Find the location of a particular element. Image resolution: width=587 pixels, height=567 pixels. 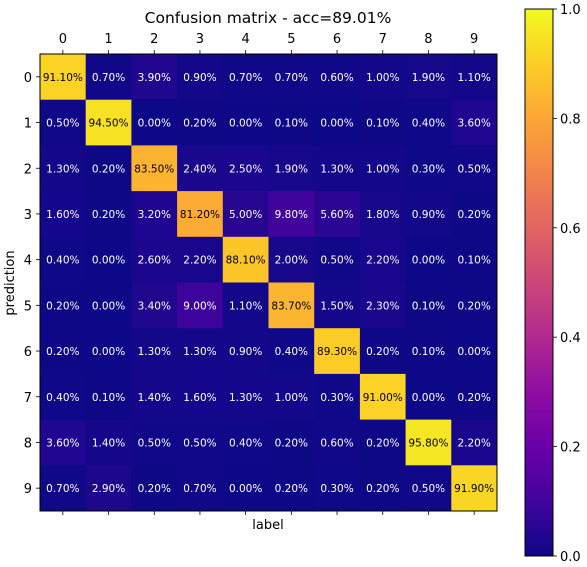

y-tick-label: 4 is located at coordinates (28, 261).